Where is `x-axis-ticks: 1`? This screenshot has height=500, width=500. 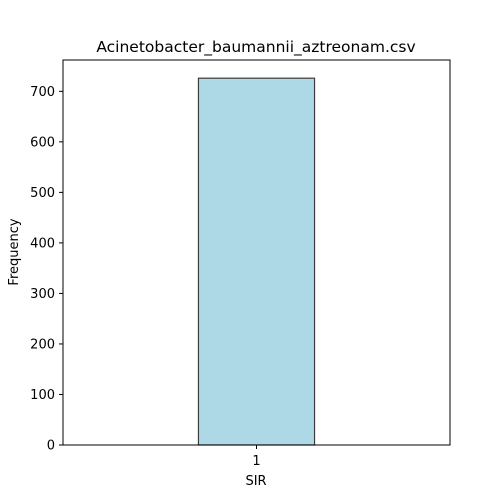
x-axis-ticks: 1 is located at coordinates (256, 457).